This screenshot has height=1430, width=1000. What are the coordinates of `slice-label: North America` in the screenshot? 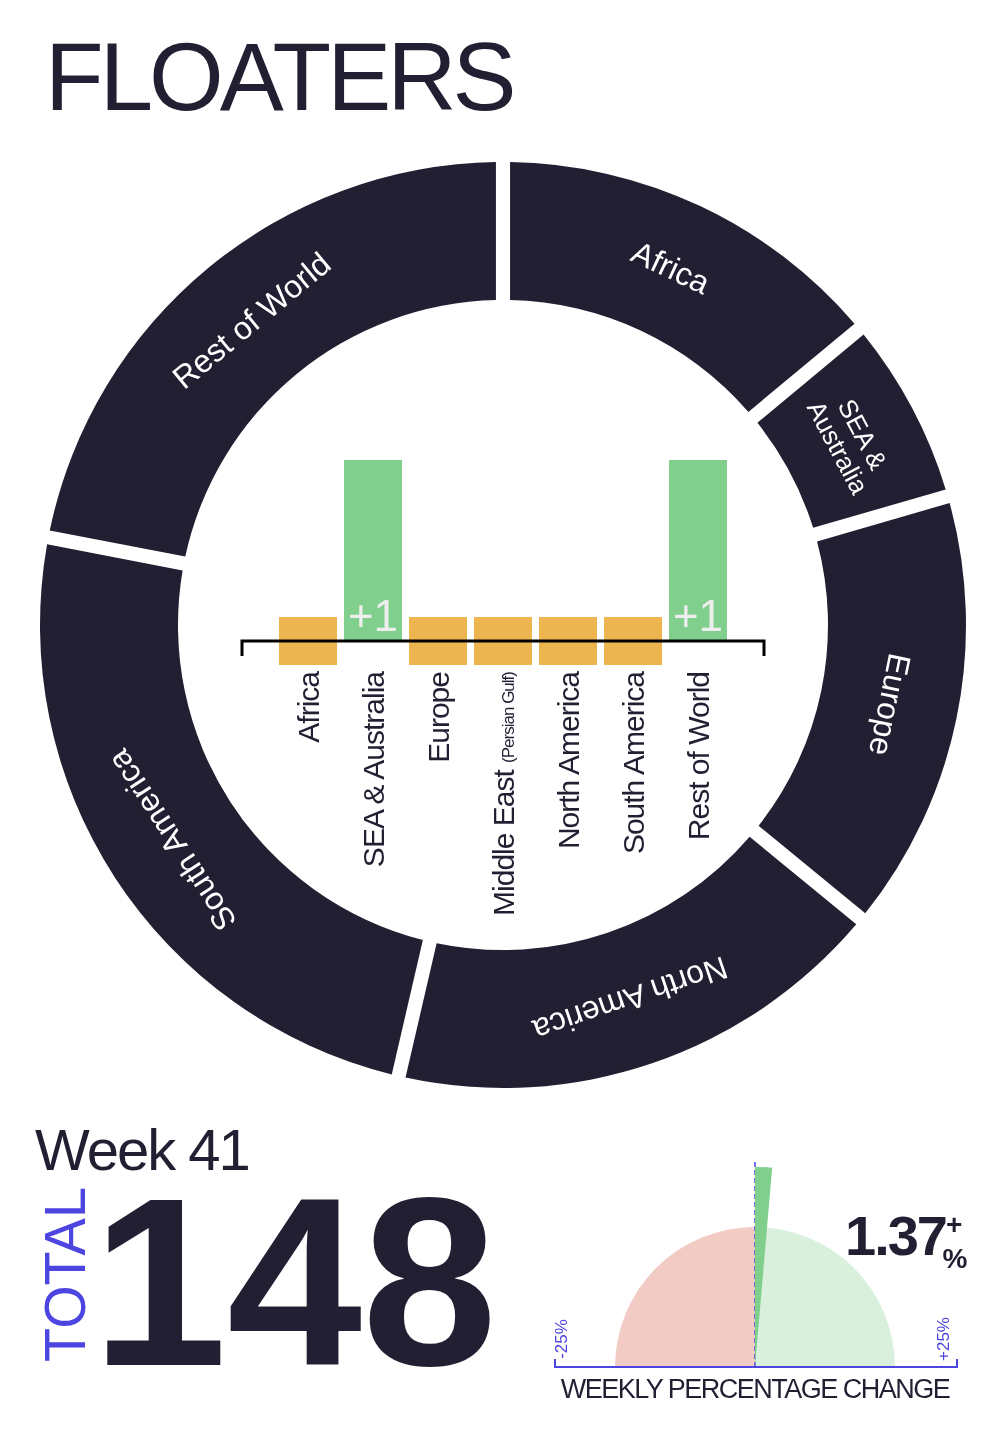 It's located at (630, 999).